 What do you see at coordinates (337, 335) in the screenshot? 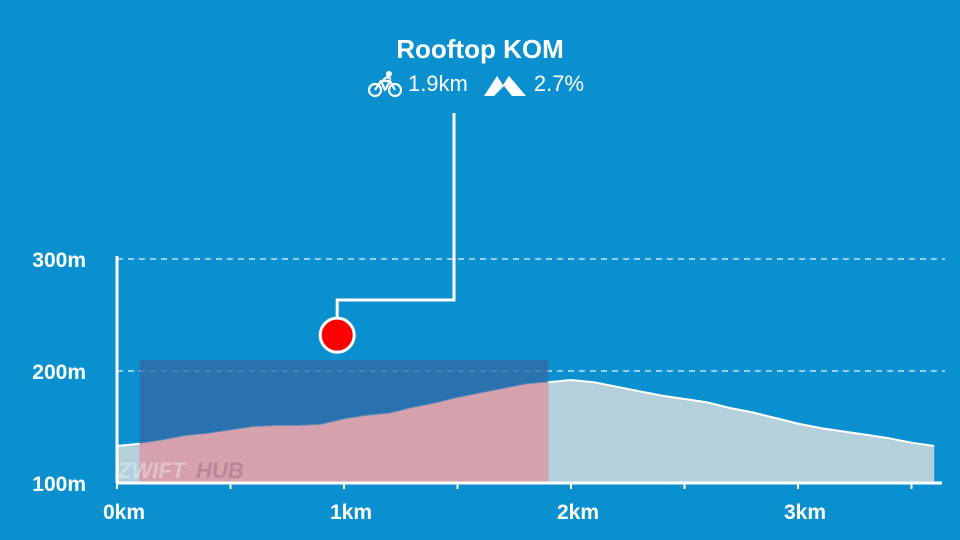
I see `segment-marker` at bounding box center [337, 335].